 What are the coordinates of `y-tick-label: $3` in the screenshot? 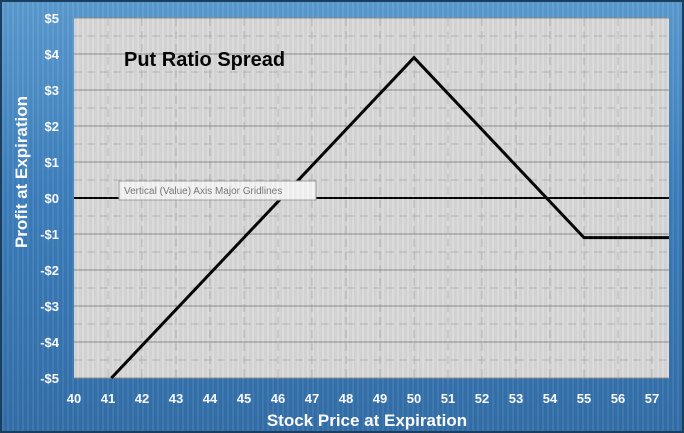 It's located at (52, 90).